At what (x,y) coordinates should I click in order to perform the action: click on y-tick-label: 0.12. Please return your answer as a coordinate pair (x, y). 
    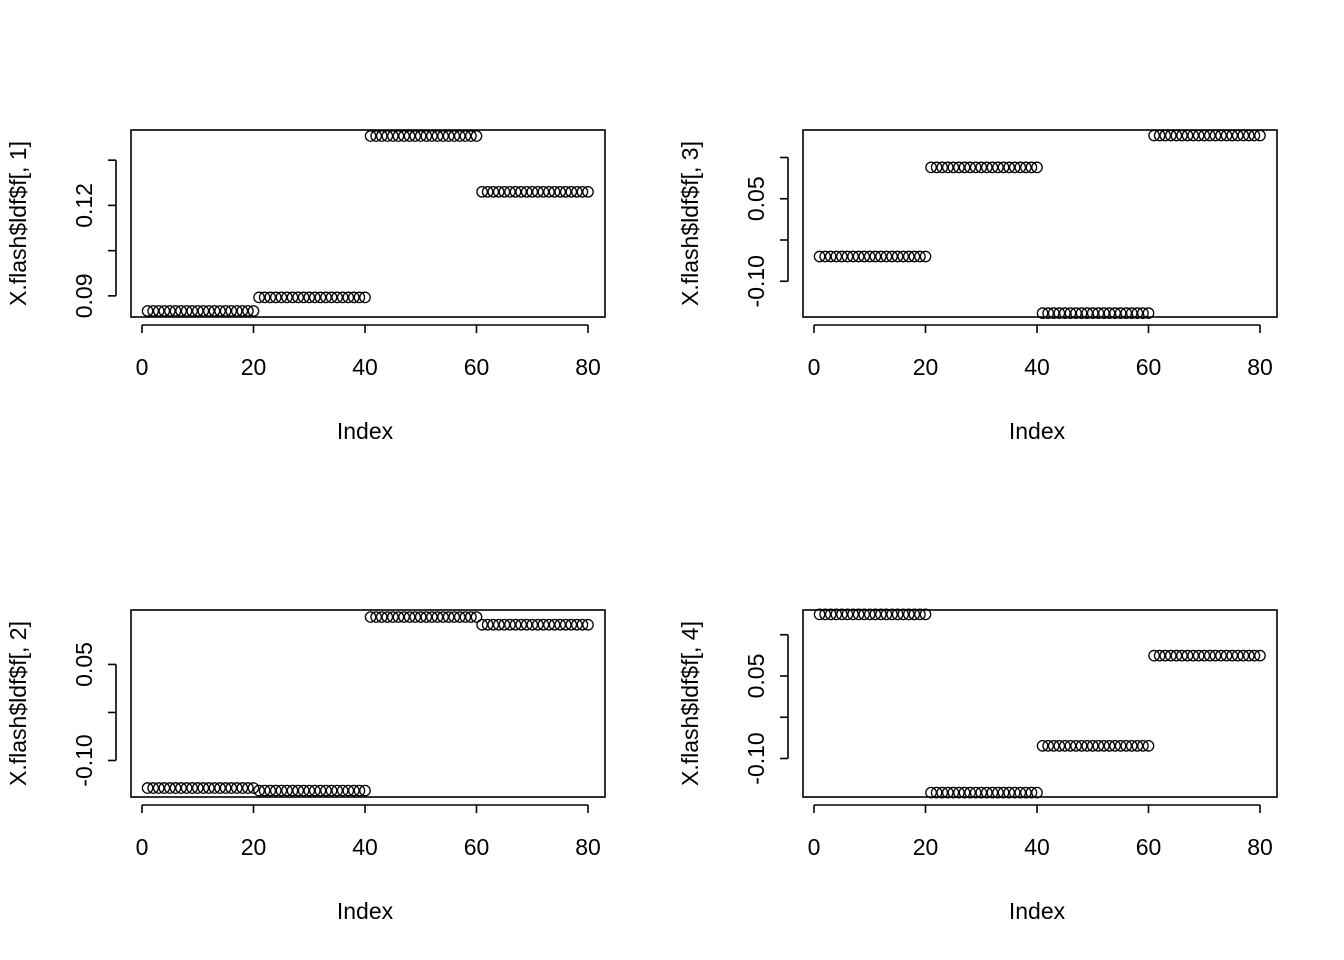
    Looking at the image, I should click on (84, 205).